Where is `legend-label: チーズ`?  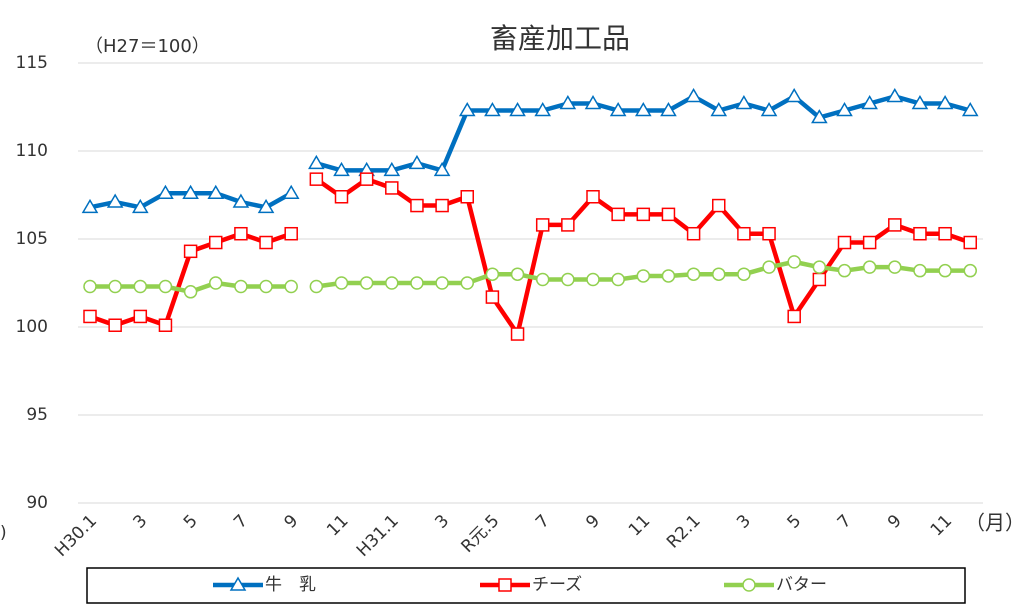 legend-label: チーズ is located at coordinates (557, 585).